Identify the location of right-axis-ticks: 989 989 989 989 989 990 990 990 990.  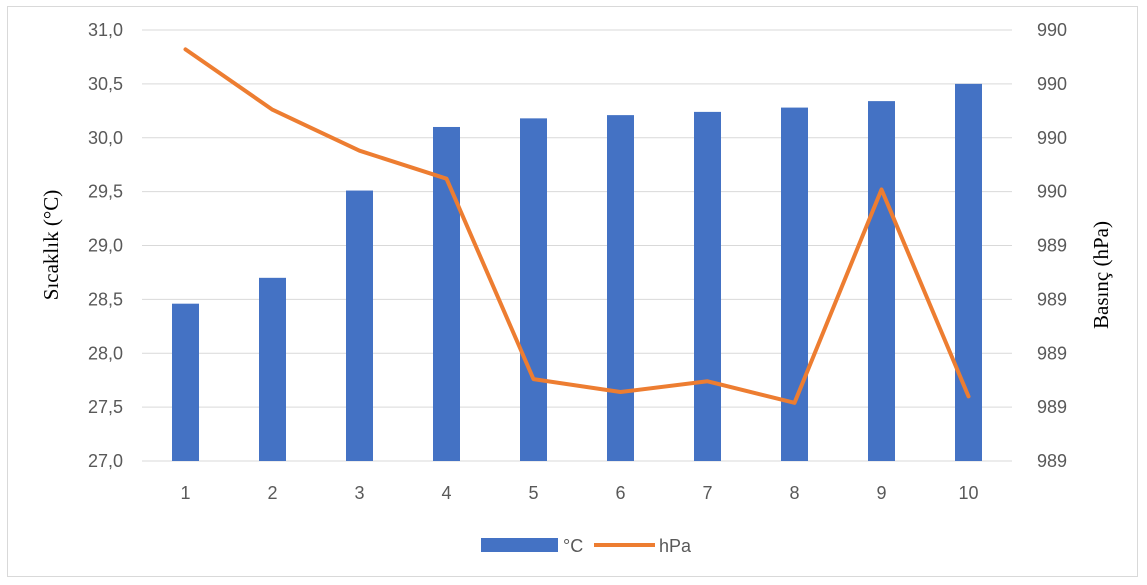
(1052, 245).